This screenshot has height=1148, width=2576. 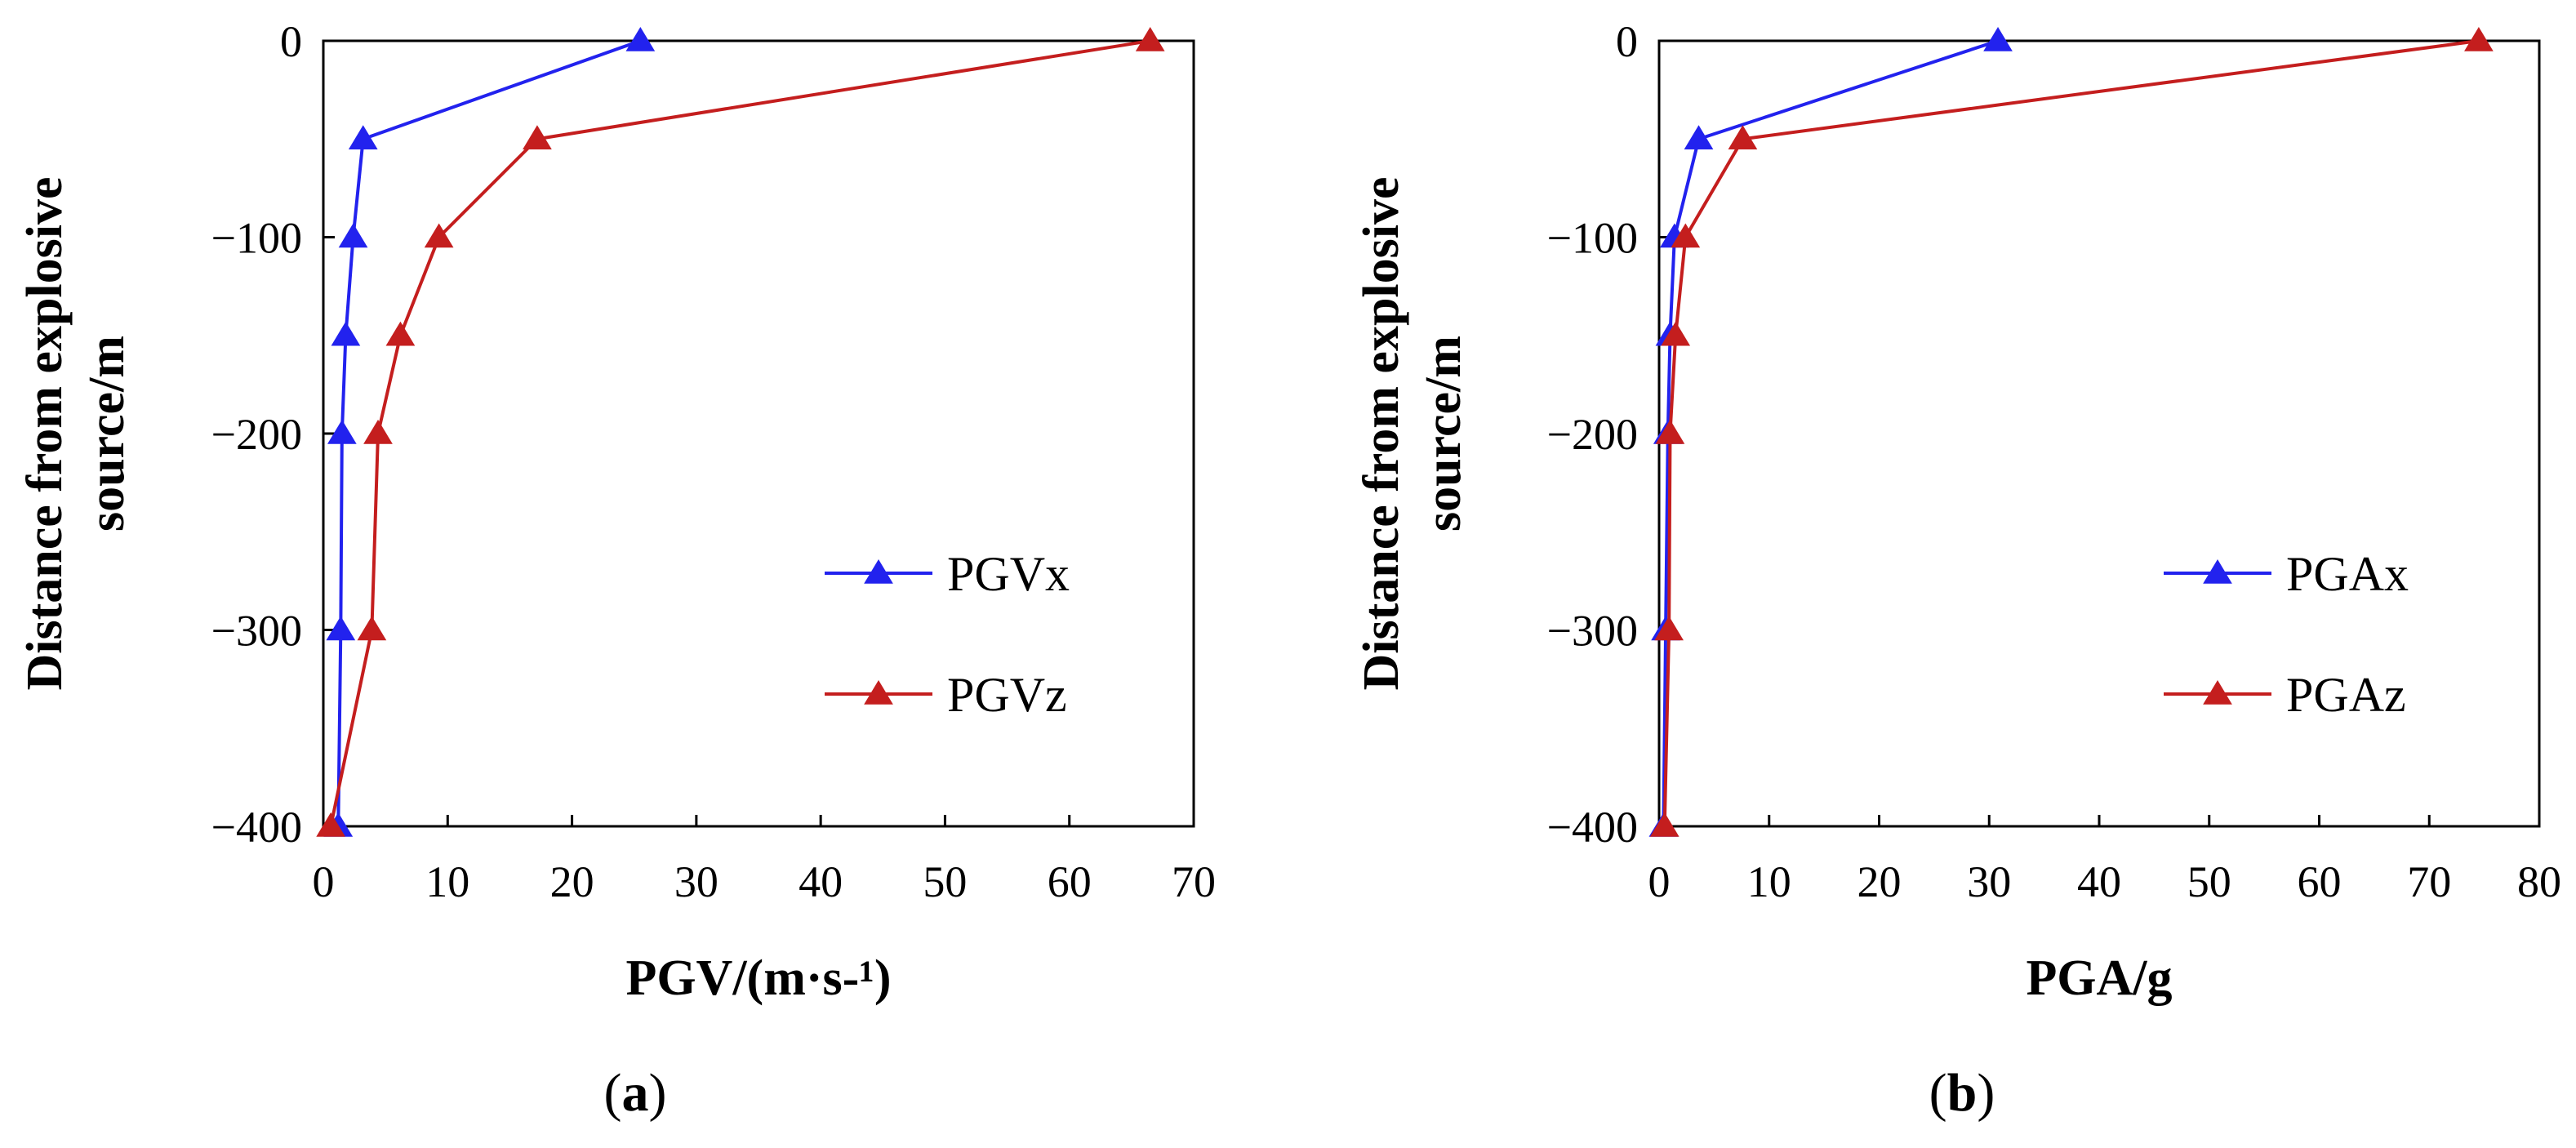 I want to click on legend-entry-PGVx: PGVx, so click(x=947, y=574).